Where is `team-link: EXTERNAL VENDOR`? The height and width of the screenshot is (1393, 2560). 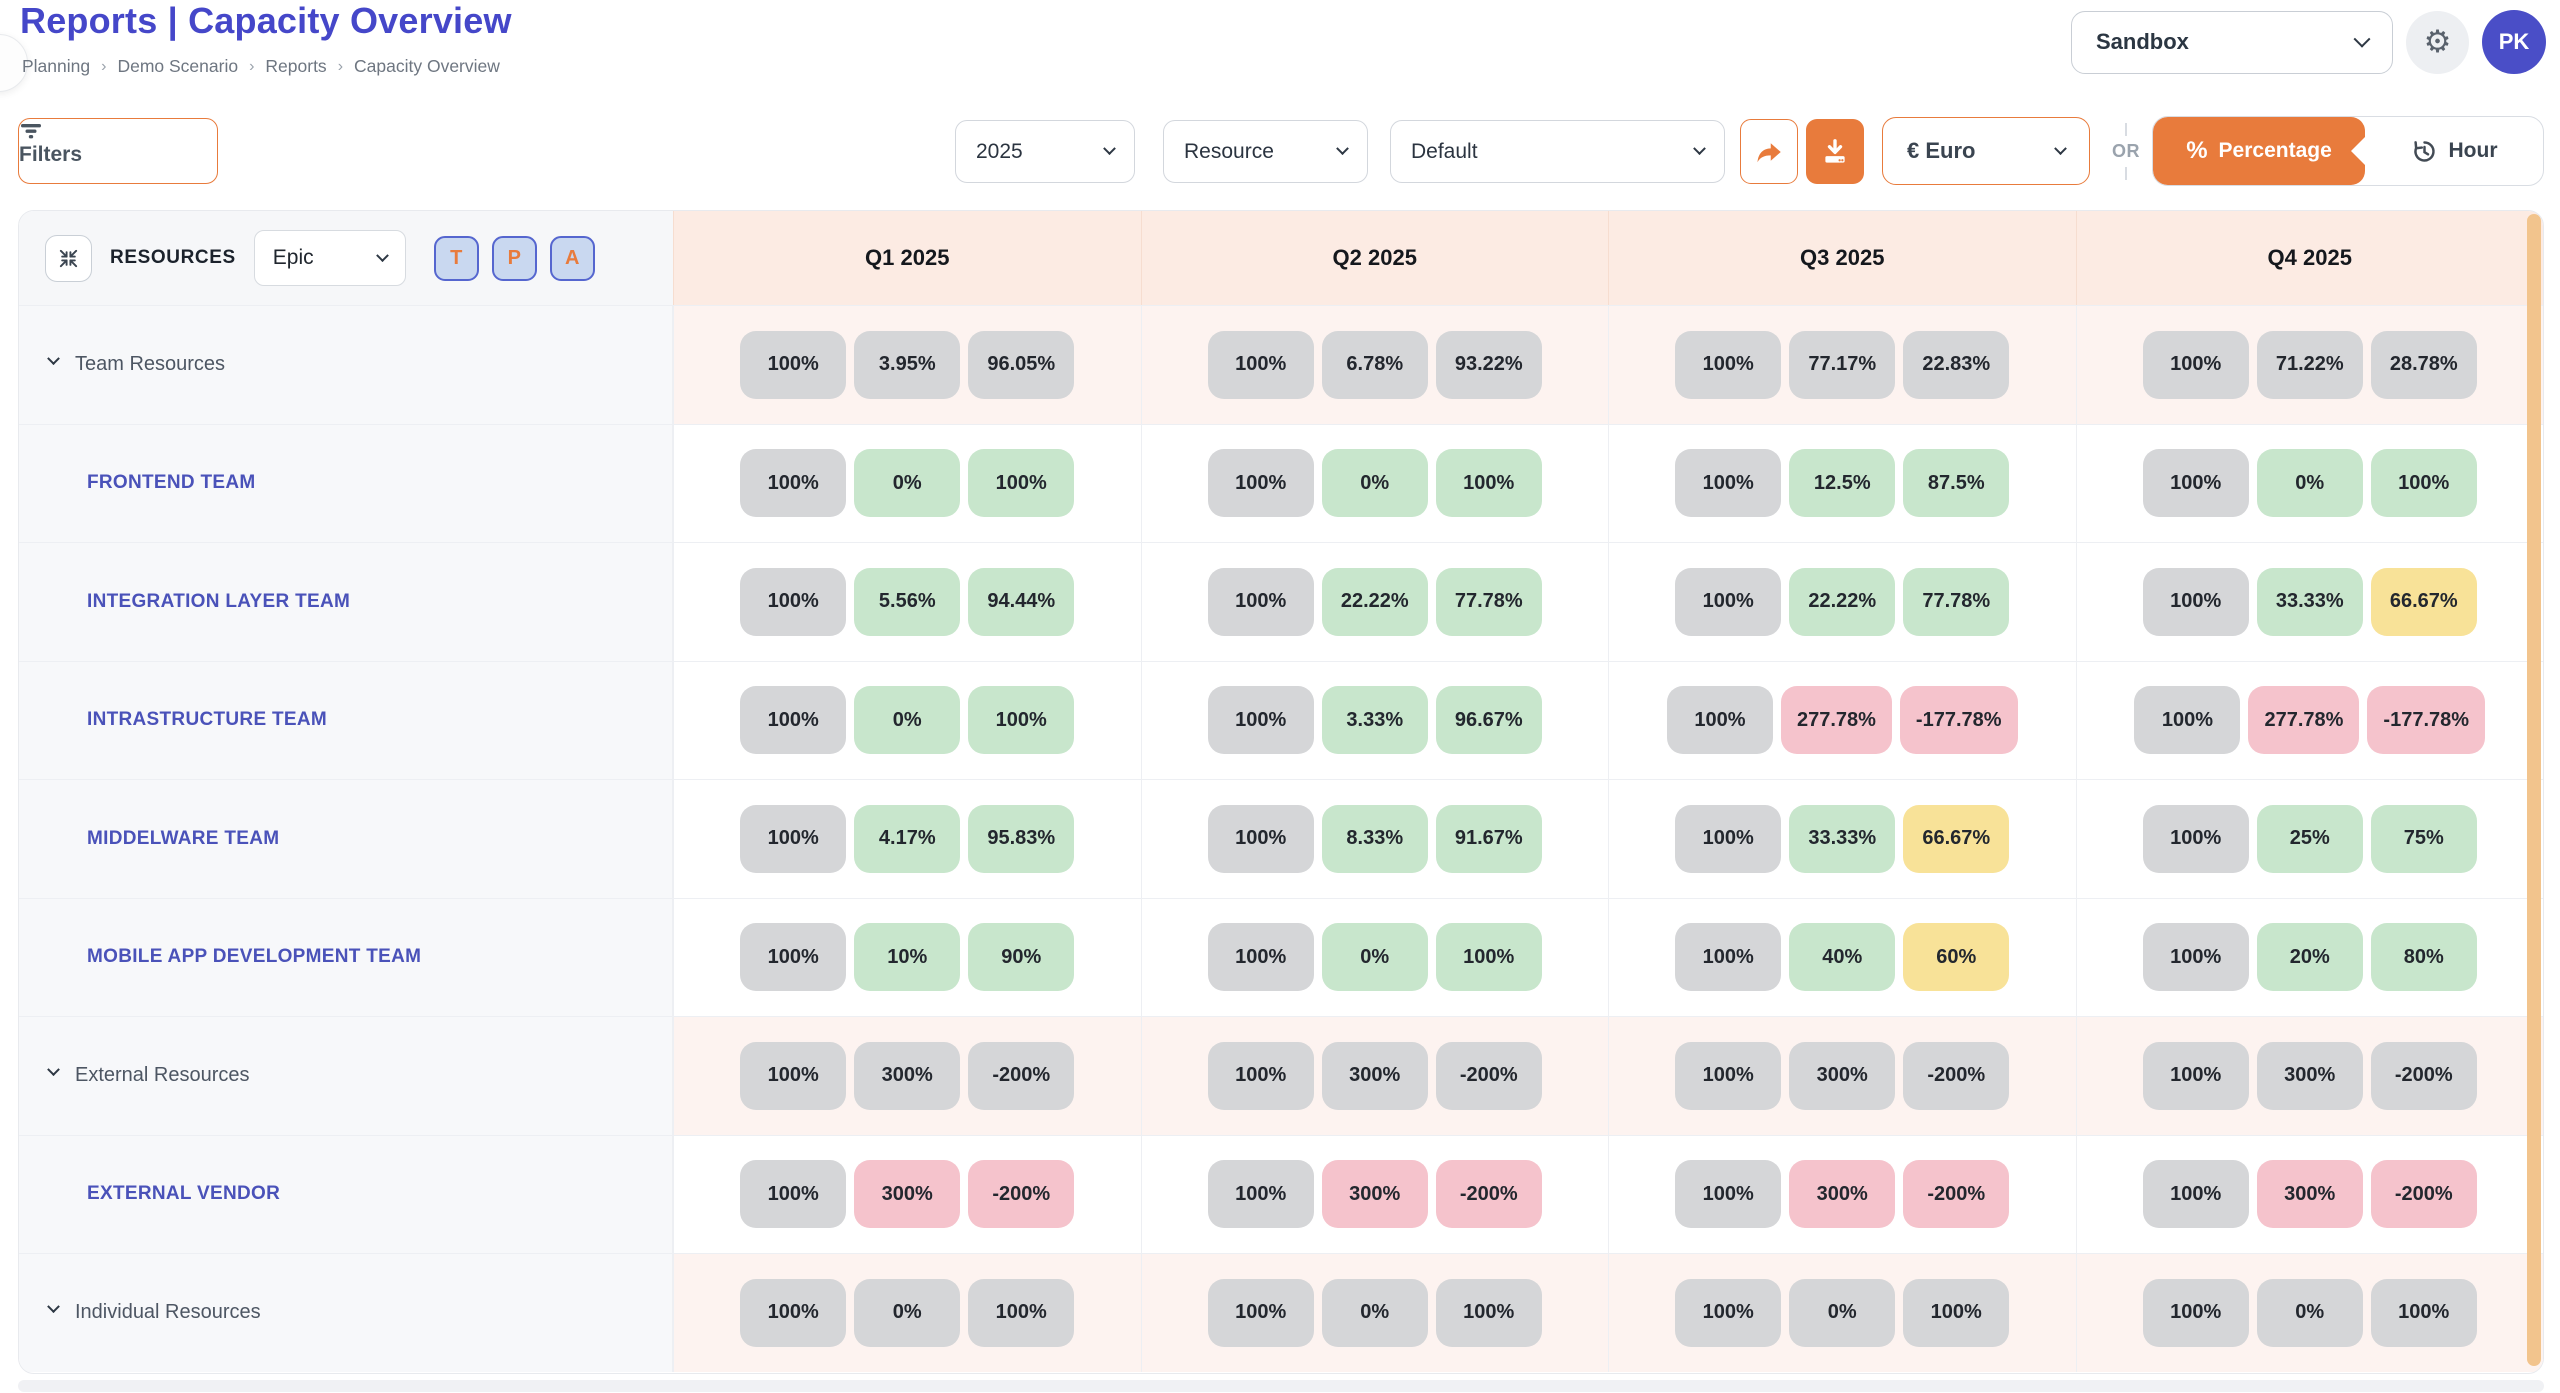
team-link: EXTERNAL VENDOR is located at coordinates (184, 1194).